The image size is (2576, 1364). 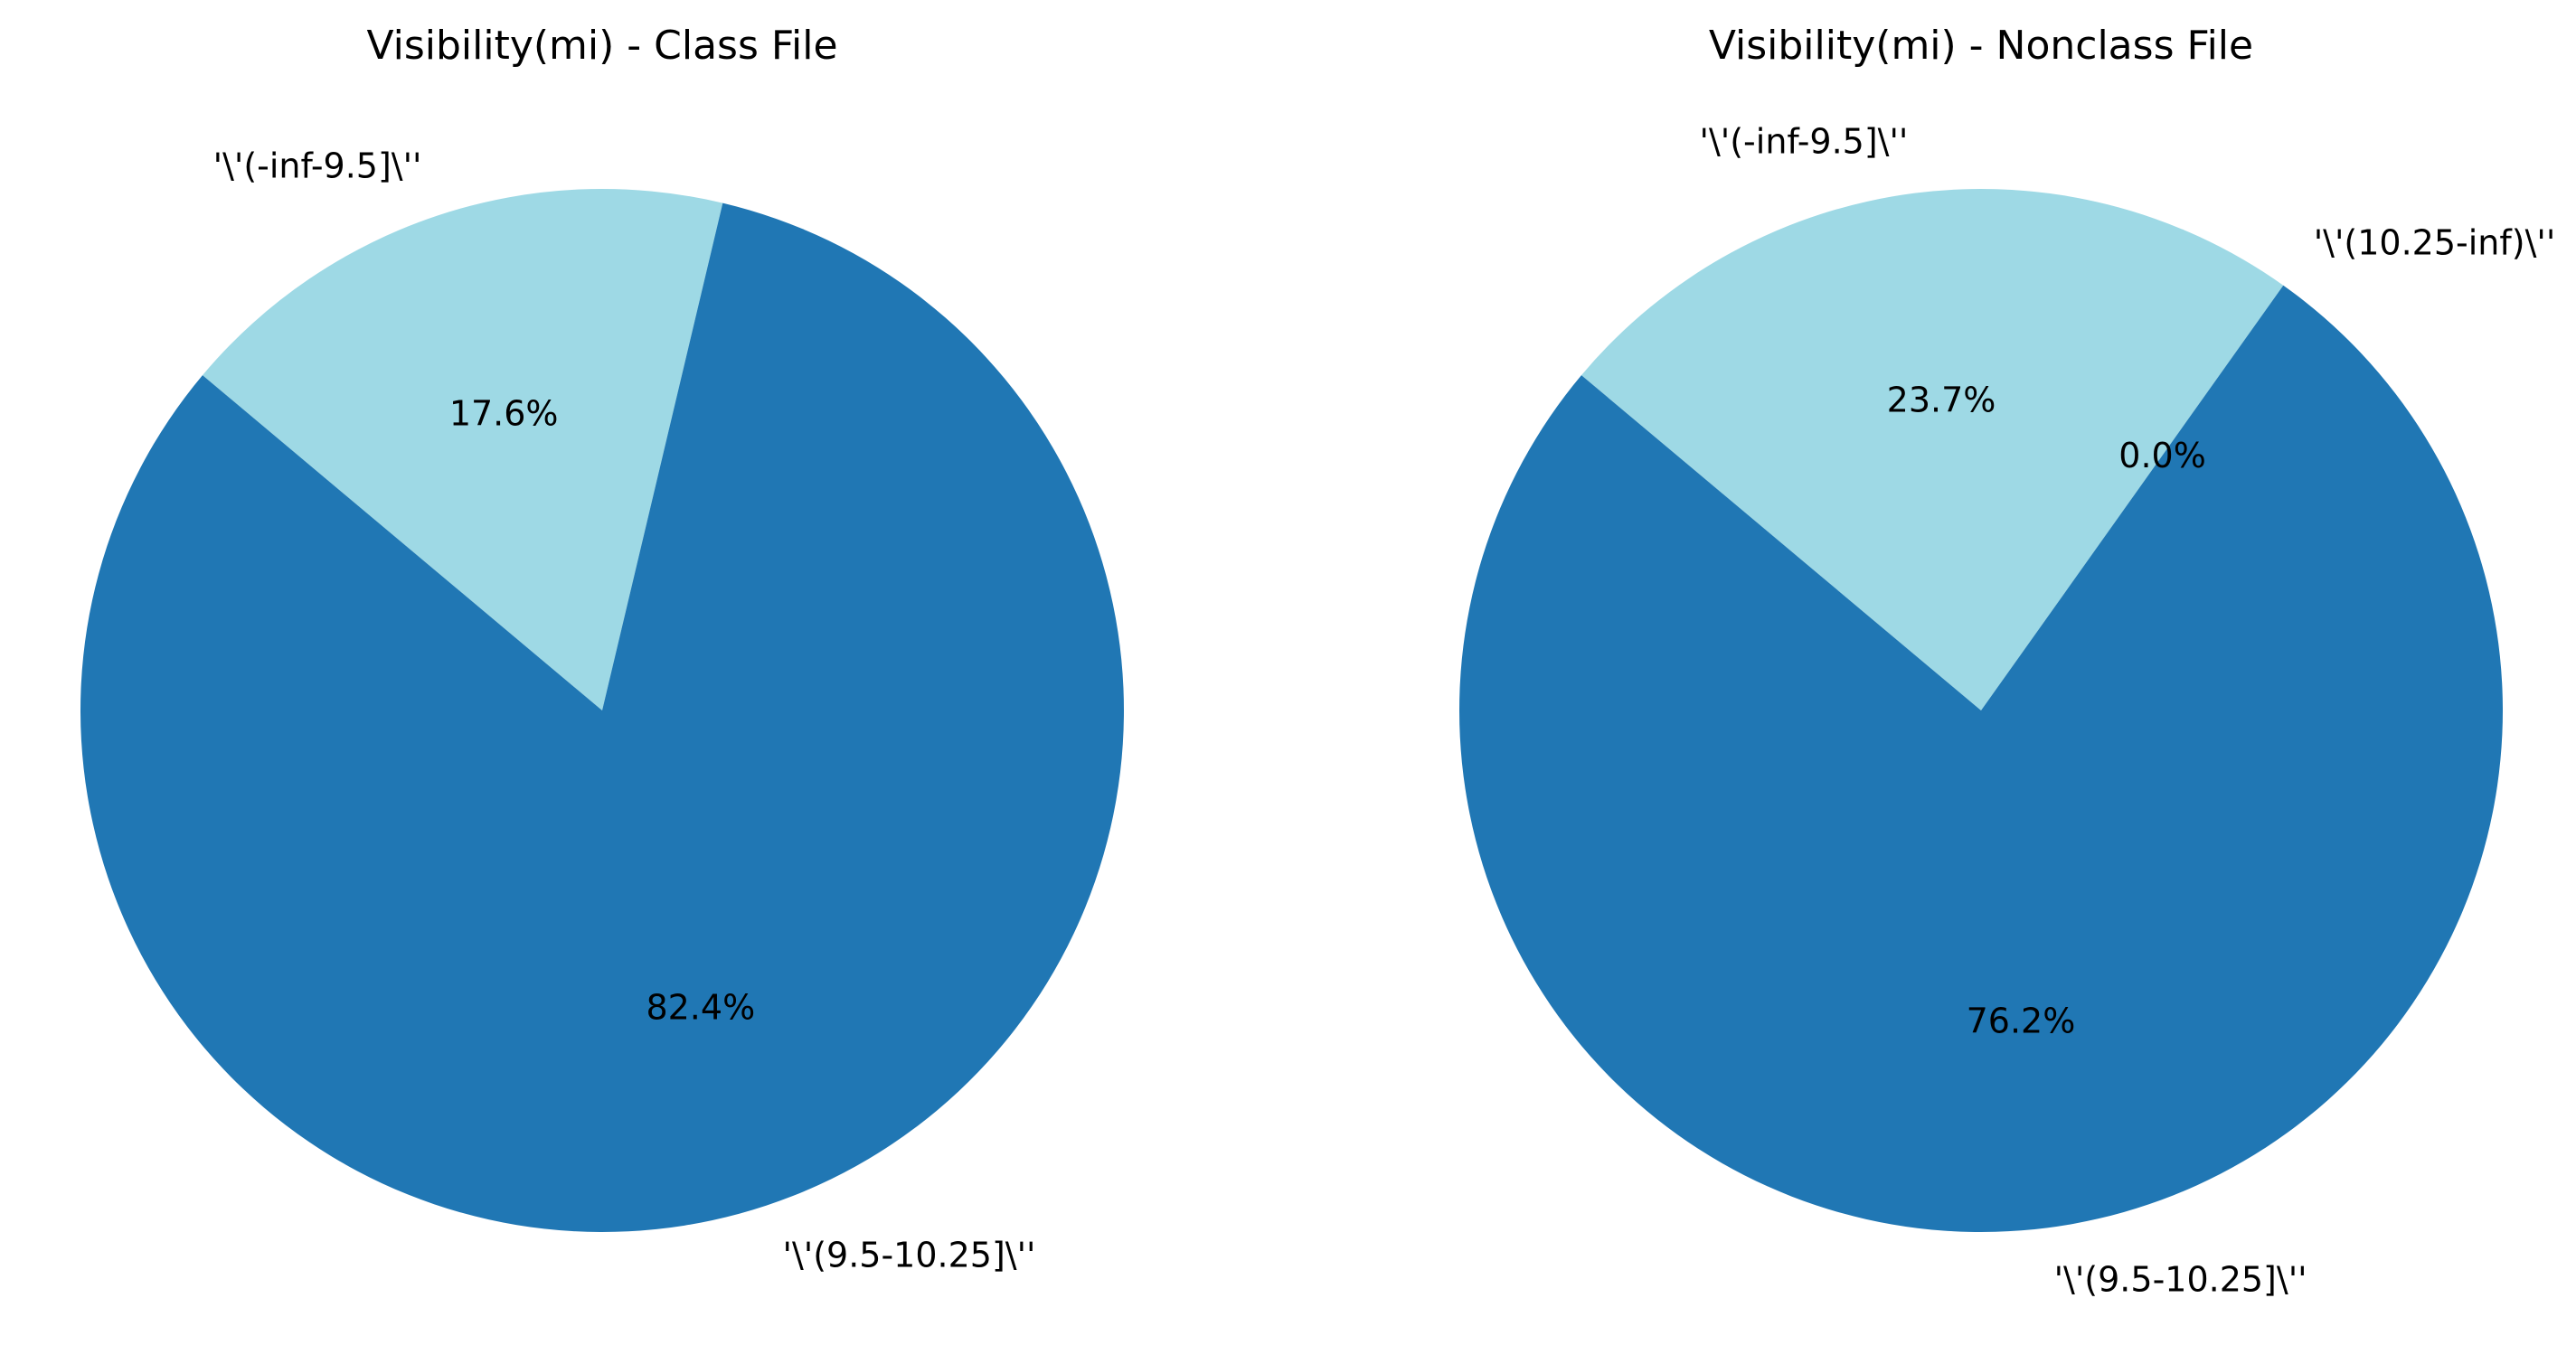 What do you see at coordinates (504, 413) in the screenshot?
I see `pie-percent-label: 17.6%` at bounding box center [504, 413].